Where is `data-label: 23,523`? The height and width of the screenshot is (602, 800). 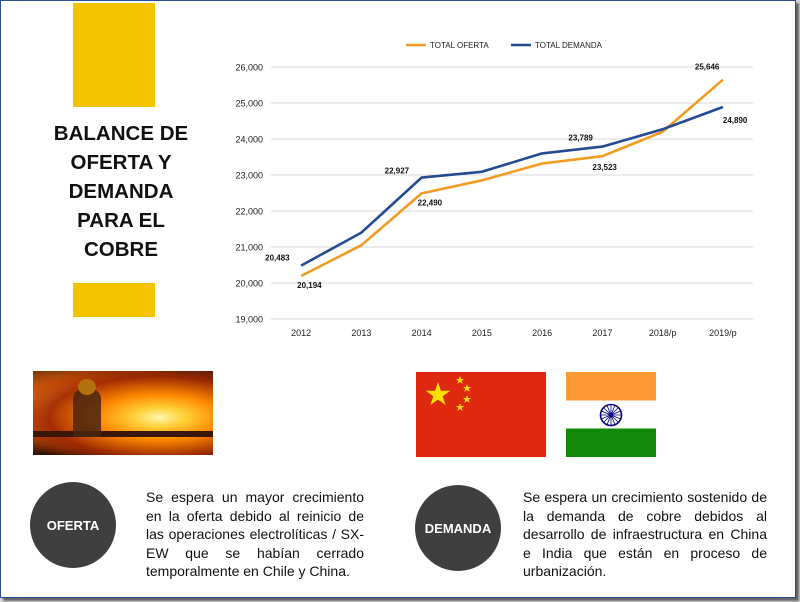 data-label: 23,523 is located at coordinates (604, 167).